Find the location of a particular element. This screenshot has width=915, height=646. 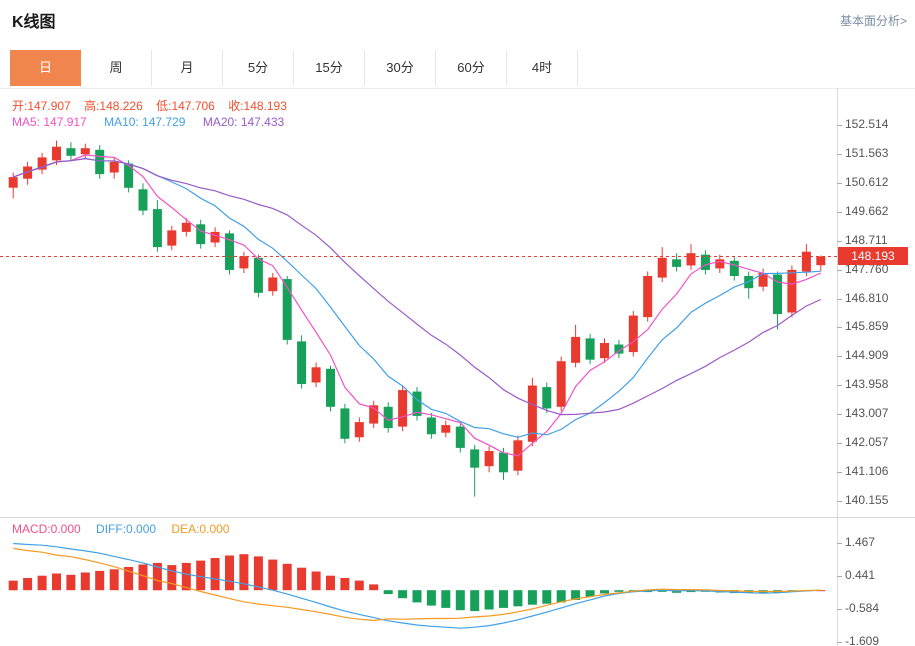

y-axis-label: 145.859 is located at coordinates (862, 326).